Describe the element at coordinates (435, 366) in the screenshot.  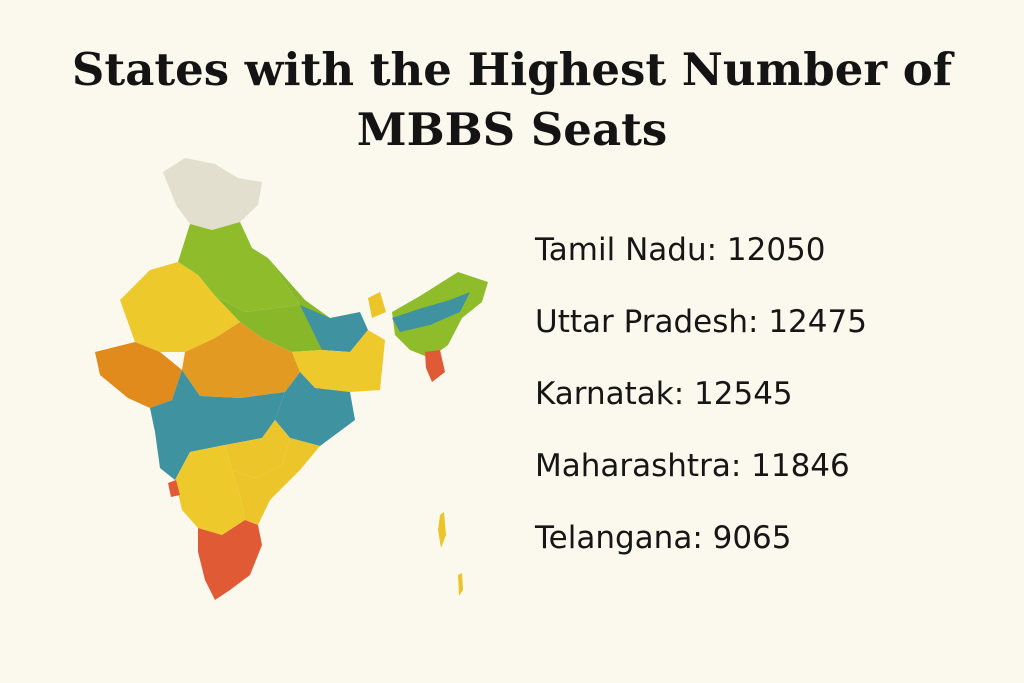
I see `region-mizoram` at that location.